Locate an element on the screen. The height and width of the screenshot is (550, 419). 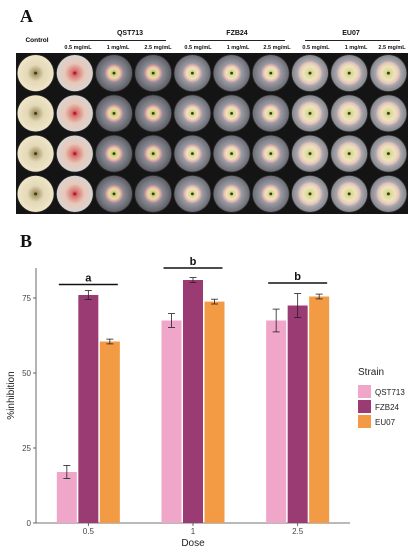
dose-label-fzb24-0.5: 0.5 mg/mL is located at coordinates (198, 48).